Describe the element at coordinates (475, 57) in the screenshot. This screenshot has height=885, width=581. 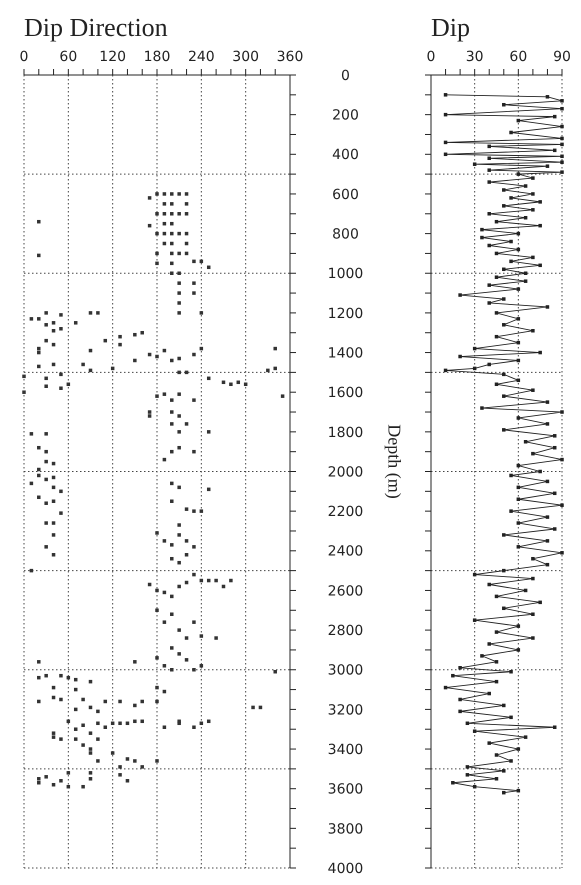
I see `x-tick-label: 30` at that location.